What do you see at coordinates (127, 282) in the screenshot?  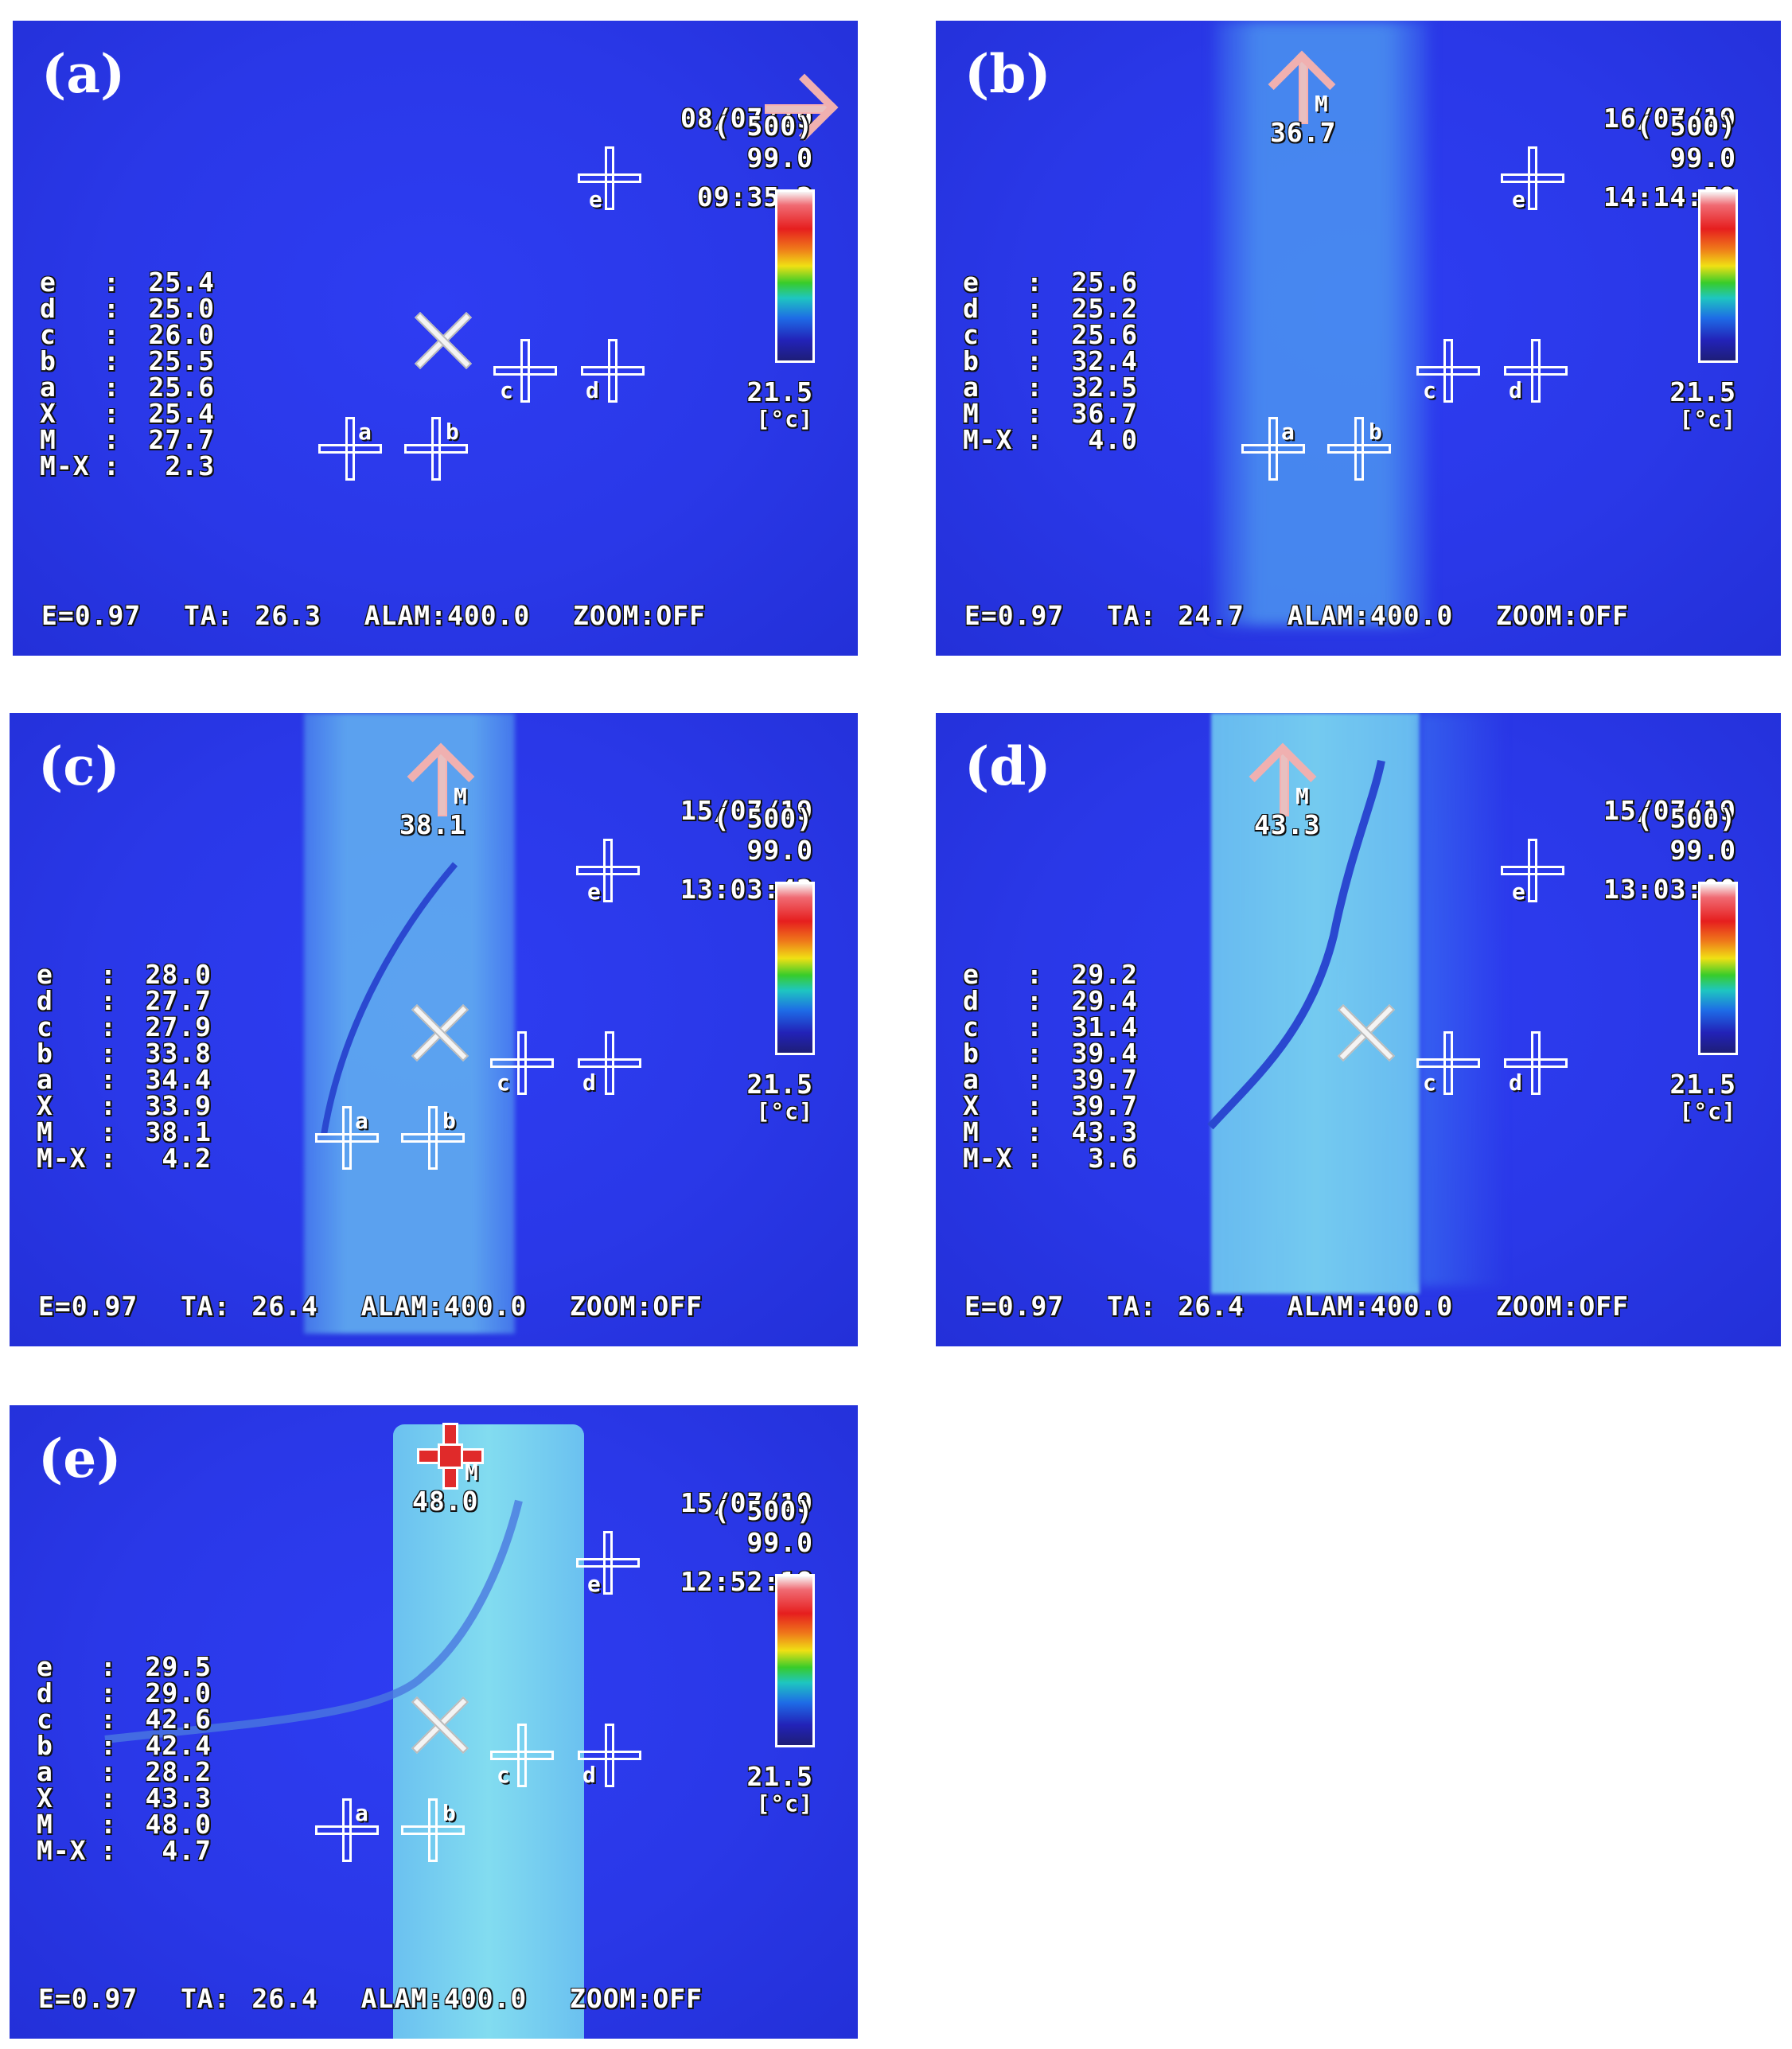 I see `reading-row: e:25.4` at bounding box center [127, 282].